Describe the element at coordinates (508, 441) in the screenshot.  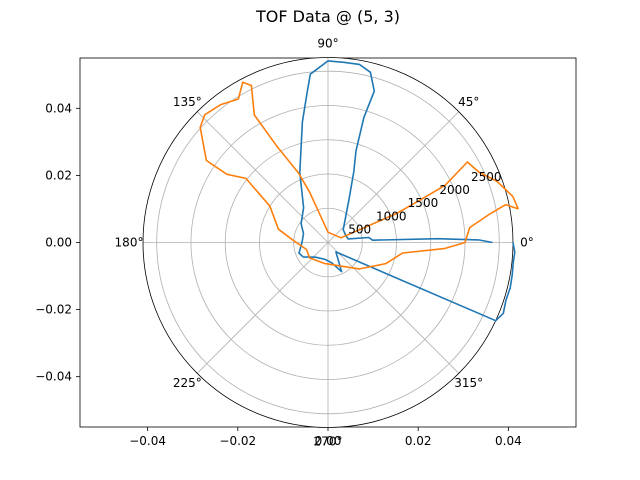
I see `x-tick-label: 0.04` at that location.